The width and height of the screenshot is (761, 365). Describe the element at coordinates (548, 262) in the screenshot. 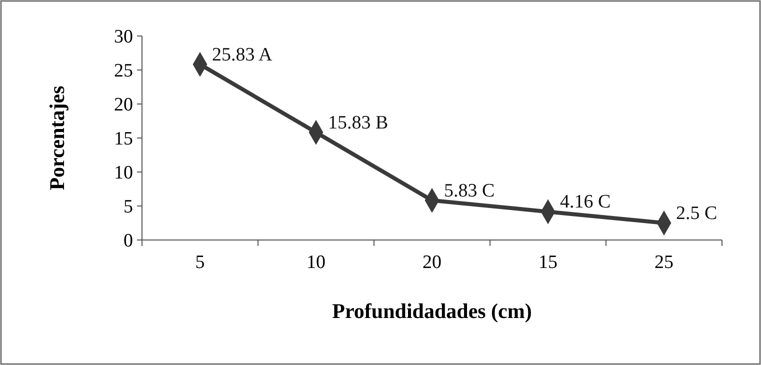

I see `x-tick-label: 15` at that location.